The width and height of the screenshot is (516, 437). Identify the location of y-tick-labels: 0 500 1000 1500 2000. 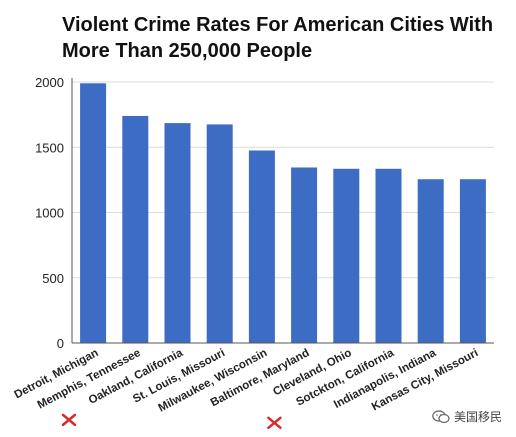
(49, 213).